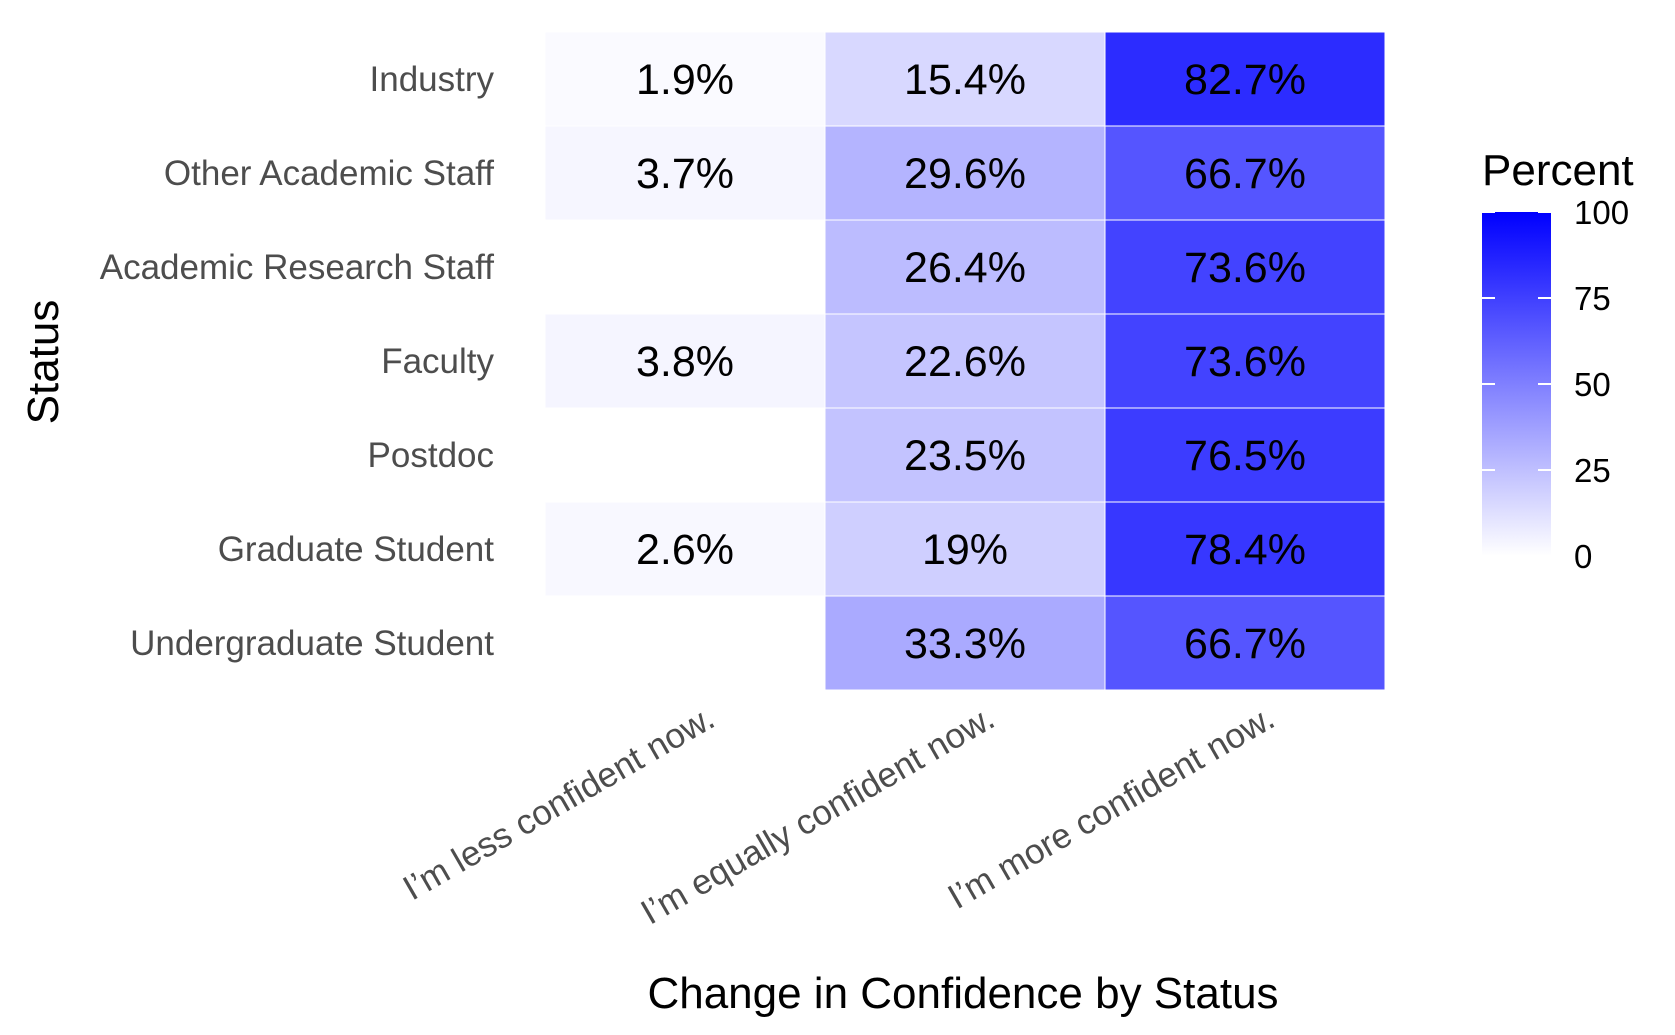  I want to click on legend: Percent 0 25 50 75 100, so click(1558, 360).